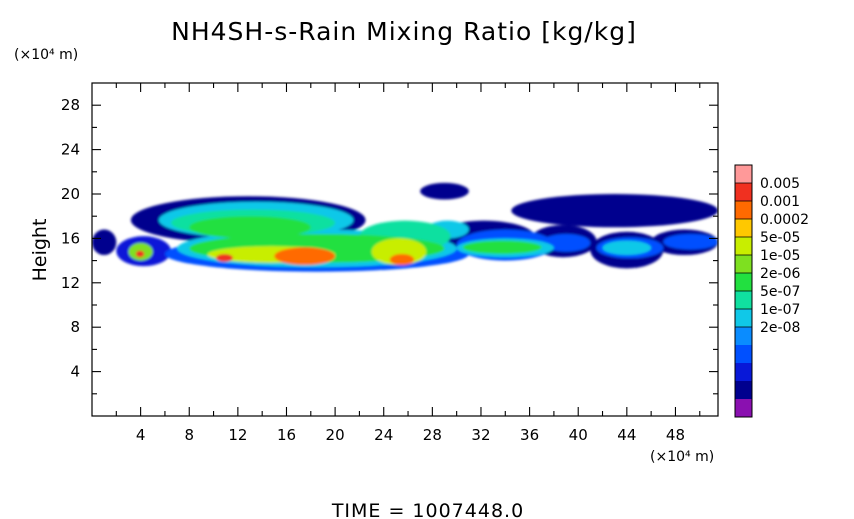 Image resolution: width=854 pixels, height=519 pixels. What do you see at coordinates (578, 435) in the screenshot?
I see `x-tick-label: 40` at bounding box center [578, 435].